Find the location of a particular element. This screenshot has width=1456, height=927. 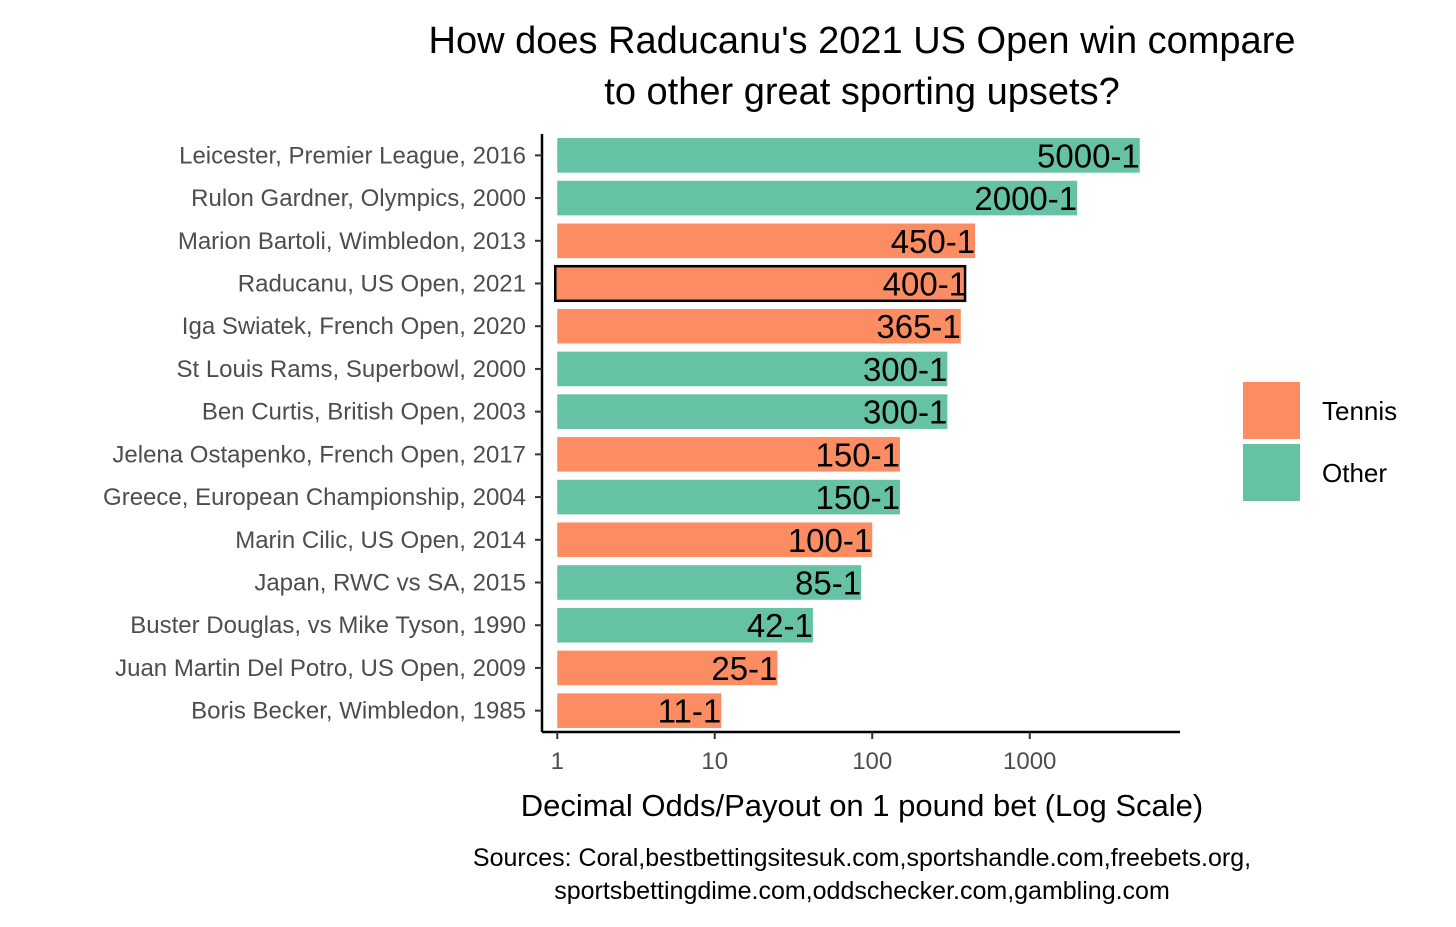

bar-value-label: 5000-1 is located at coordinates (1088, 155).